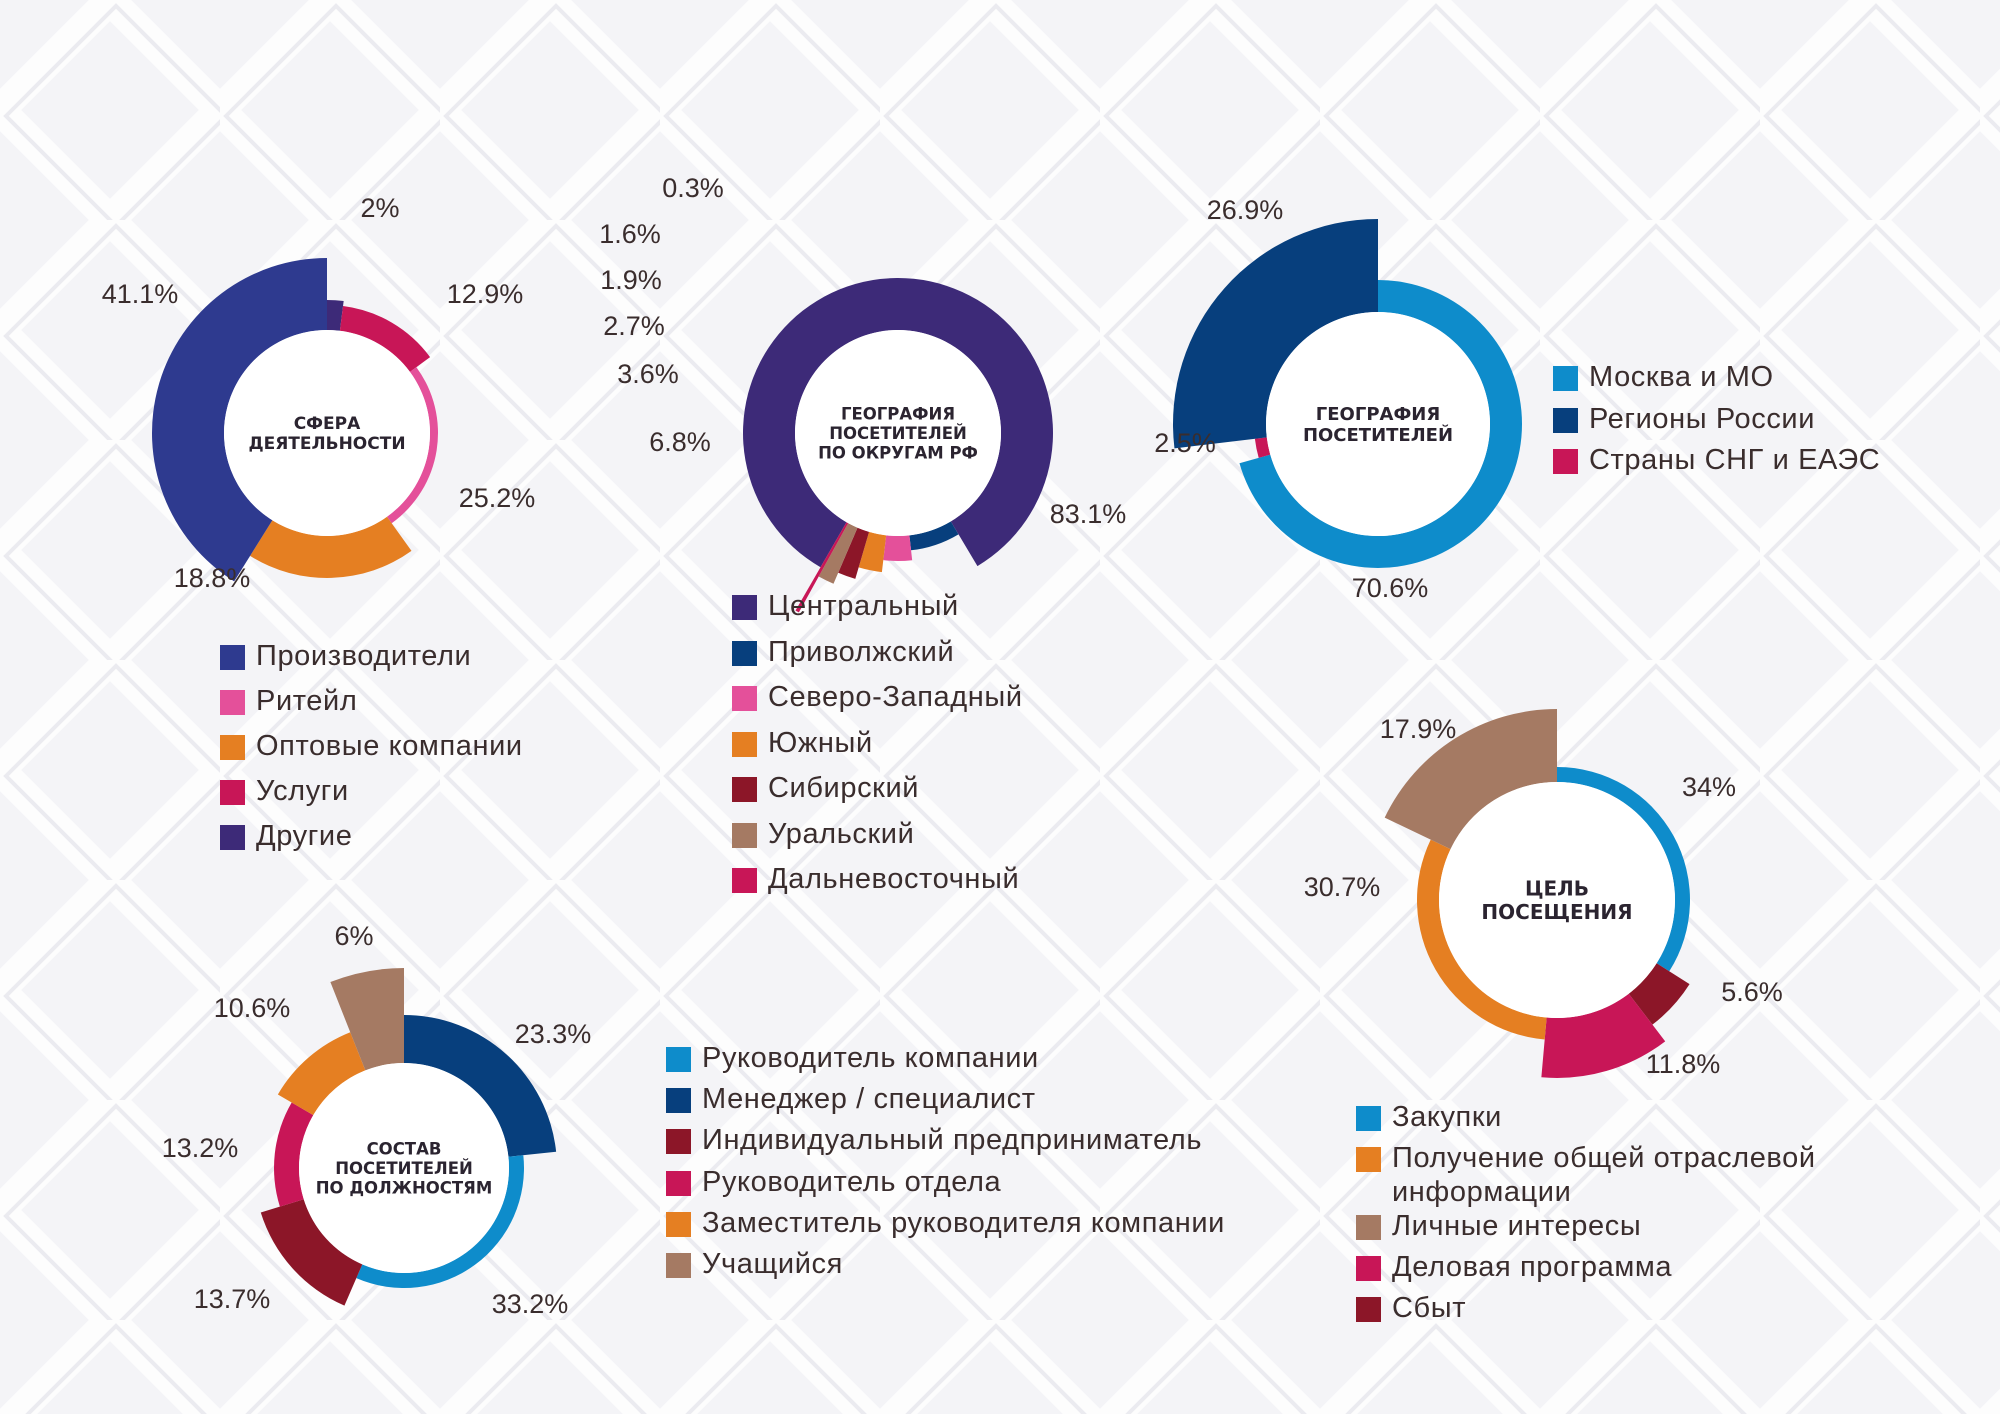 This screenshot has width=2000, height=1414. I want to click on slice-получение-общей-отраслевой-информации, so click(1482, 939).